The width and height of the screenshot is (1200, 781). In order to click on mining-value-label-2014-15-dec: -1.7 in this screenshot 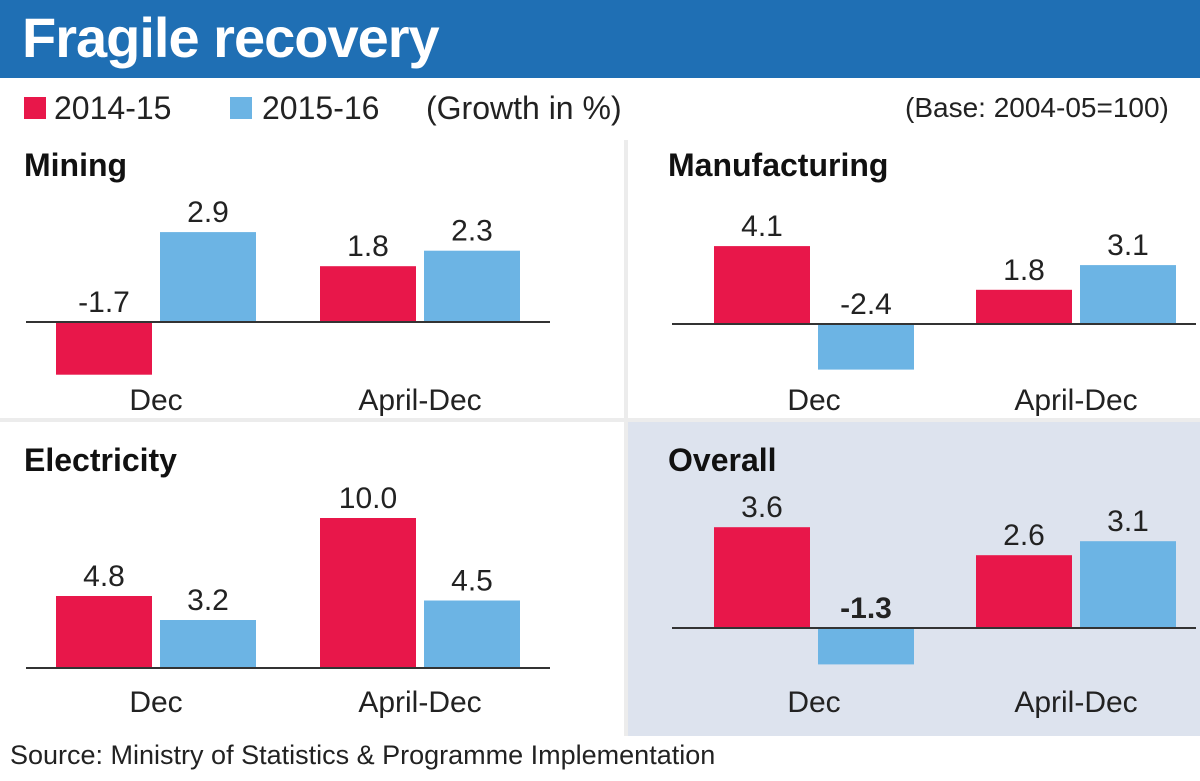, I will do `click(104, 302)`.